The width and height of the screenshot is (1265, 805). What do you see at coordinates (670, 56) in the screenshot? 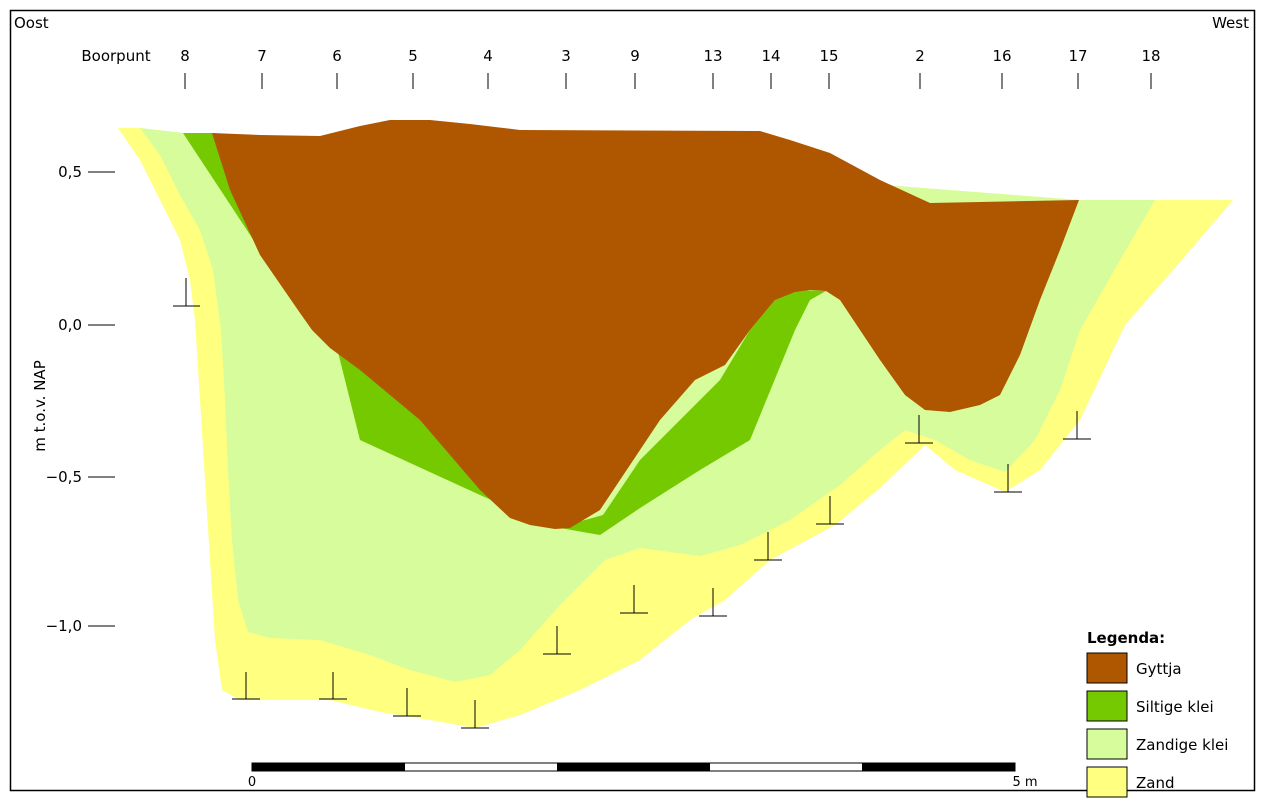
I see `borehole-labels: 8 7 6 5 4 3 9 13 14 15 2 16 17 18` at bounding box center [670, 56].